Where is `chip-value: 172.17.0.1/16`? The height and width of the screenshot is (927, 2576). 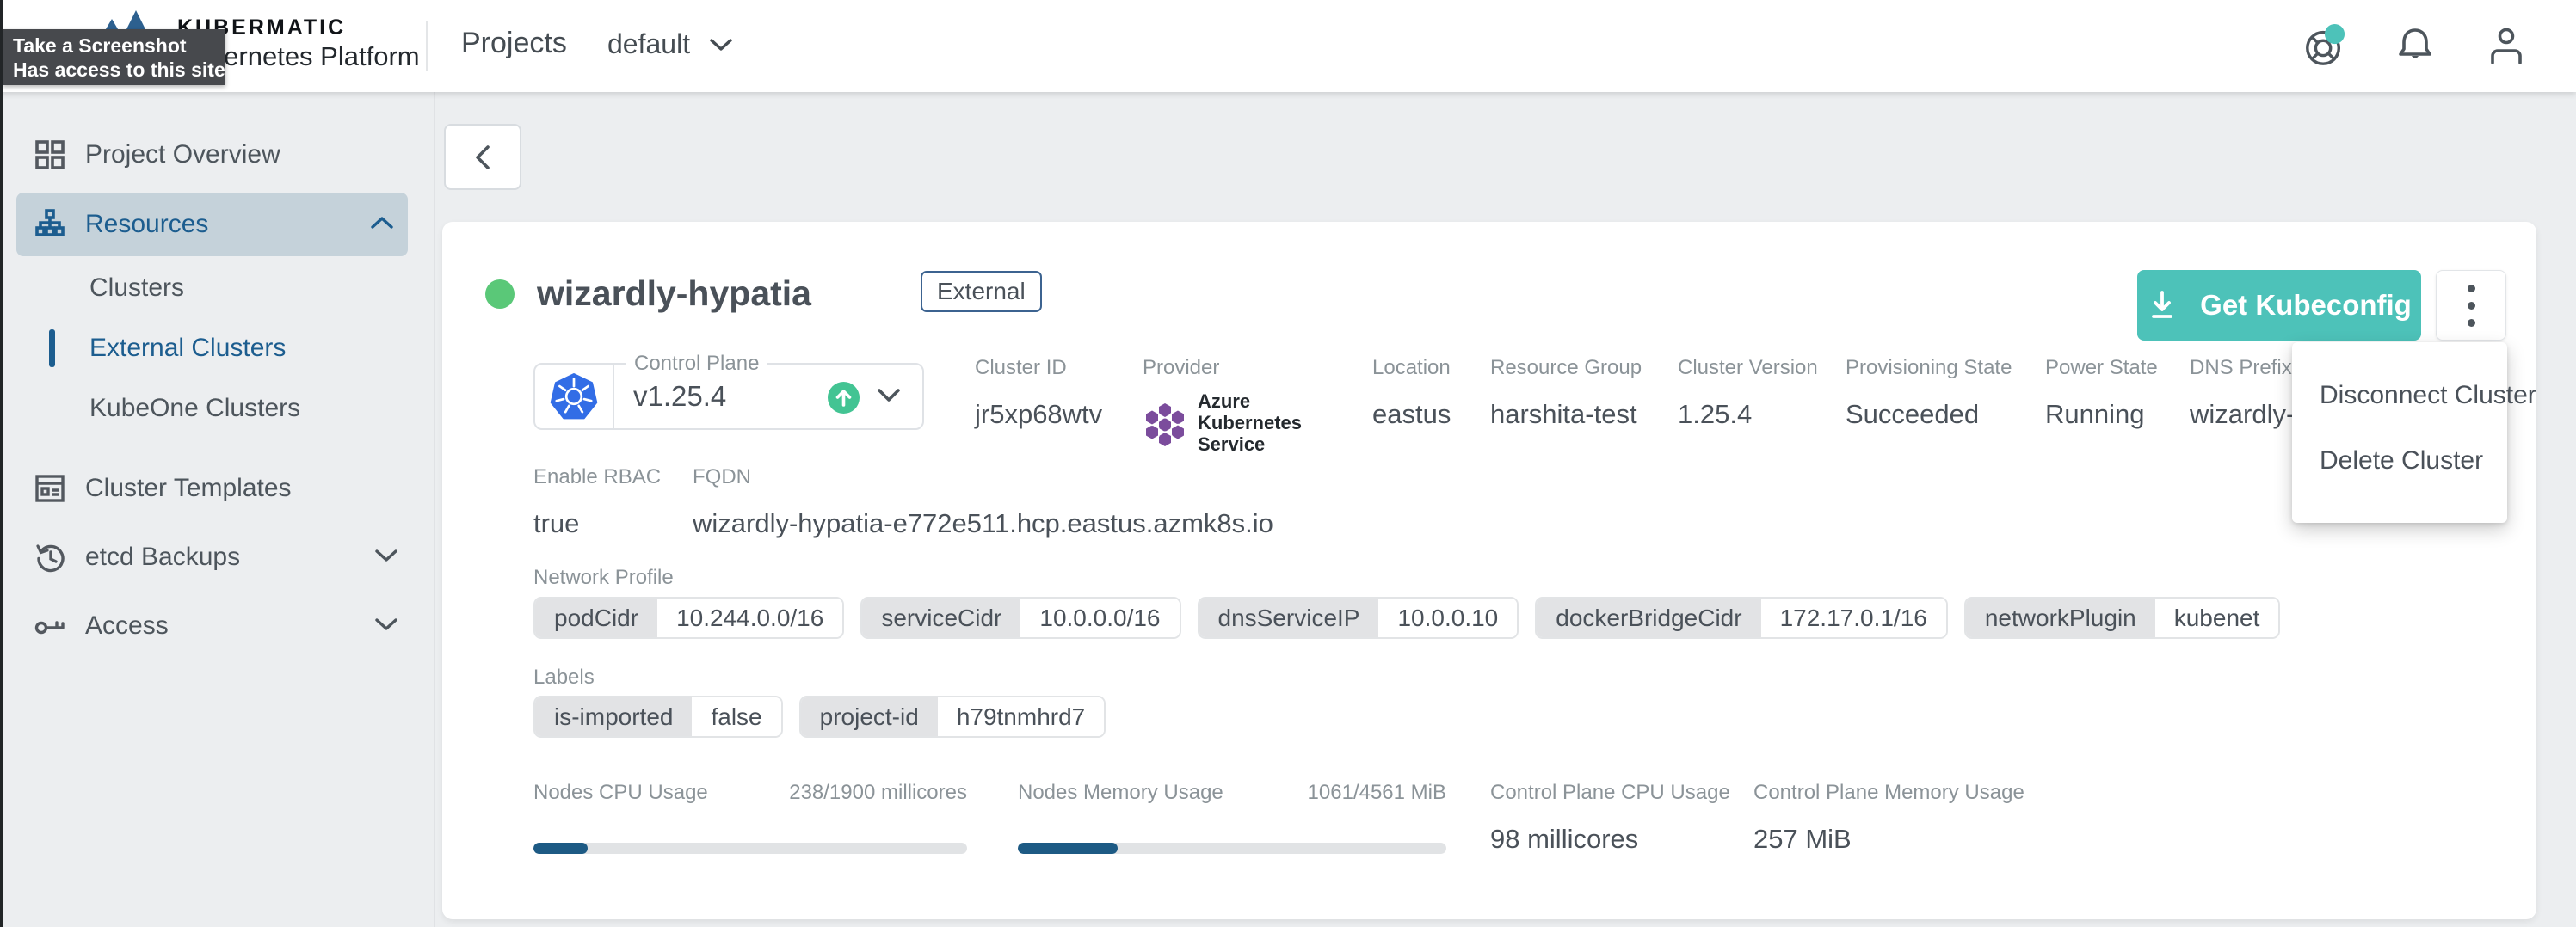
chip-value: 172.17.0.1/16 is located at coordinates (1853, 618).